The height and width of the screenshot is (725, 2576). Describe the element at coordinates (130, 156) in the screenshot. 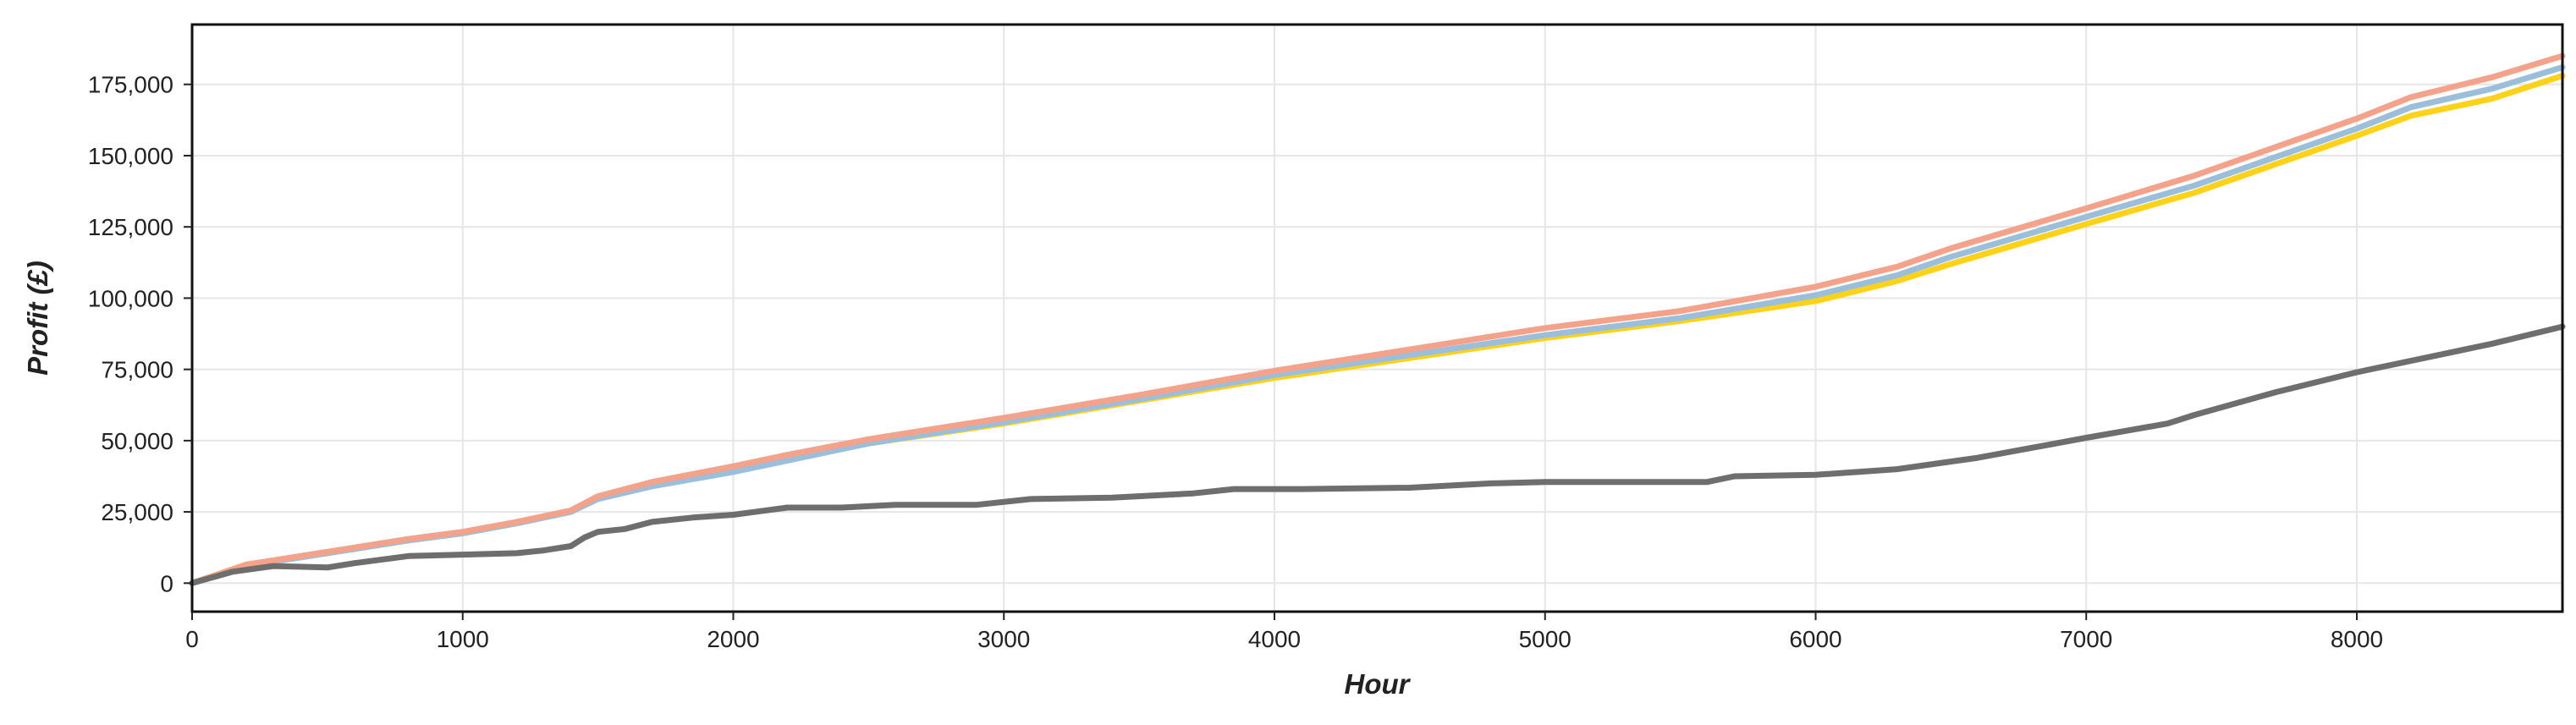

I see `y-tick-label: 150,000` at that location.